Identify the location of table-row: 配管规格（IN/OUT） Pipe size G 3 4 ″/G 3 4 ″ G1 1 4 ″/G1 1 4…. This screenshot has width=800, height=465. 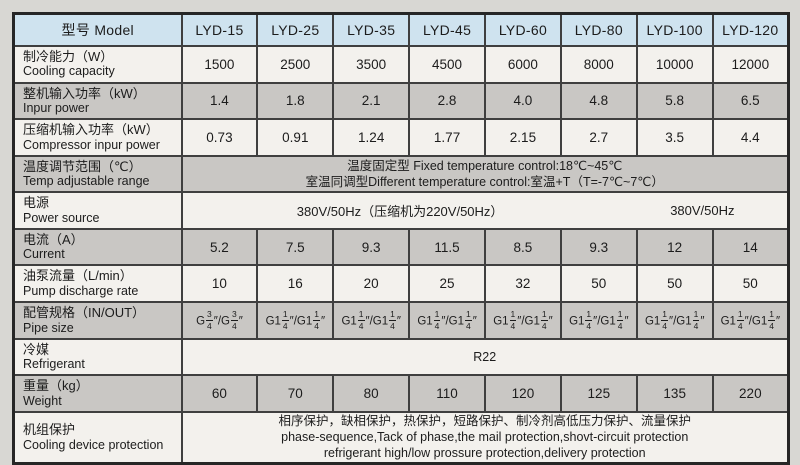
(401, 320).